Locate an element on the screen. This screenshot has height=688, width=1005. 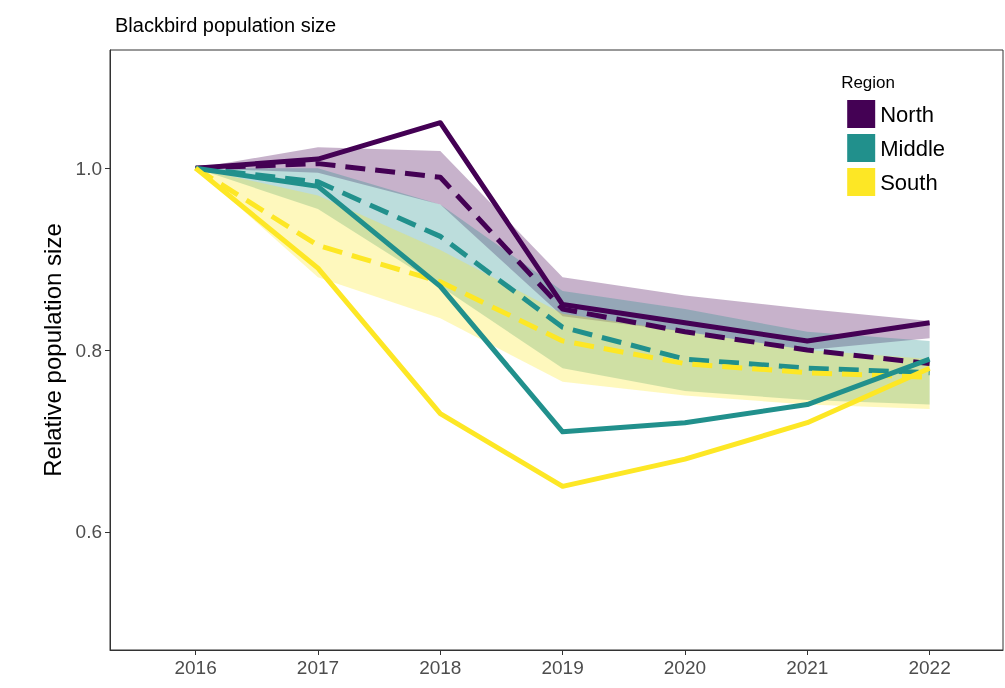
legend-label: Middle is located at coordinates (912, 148).